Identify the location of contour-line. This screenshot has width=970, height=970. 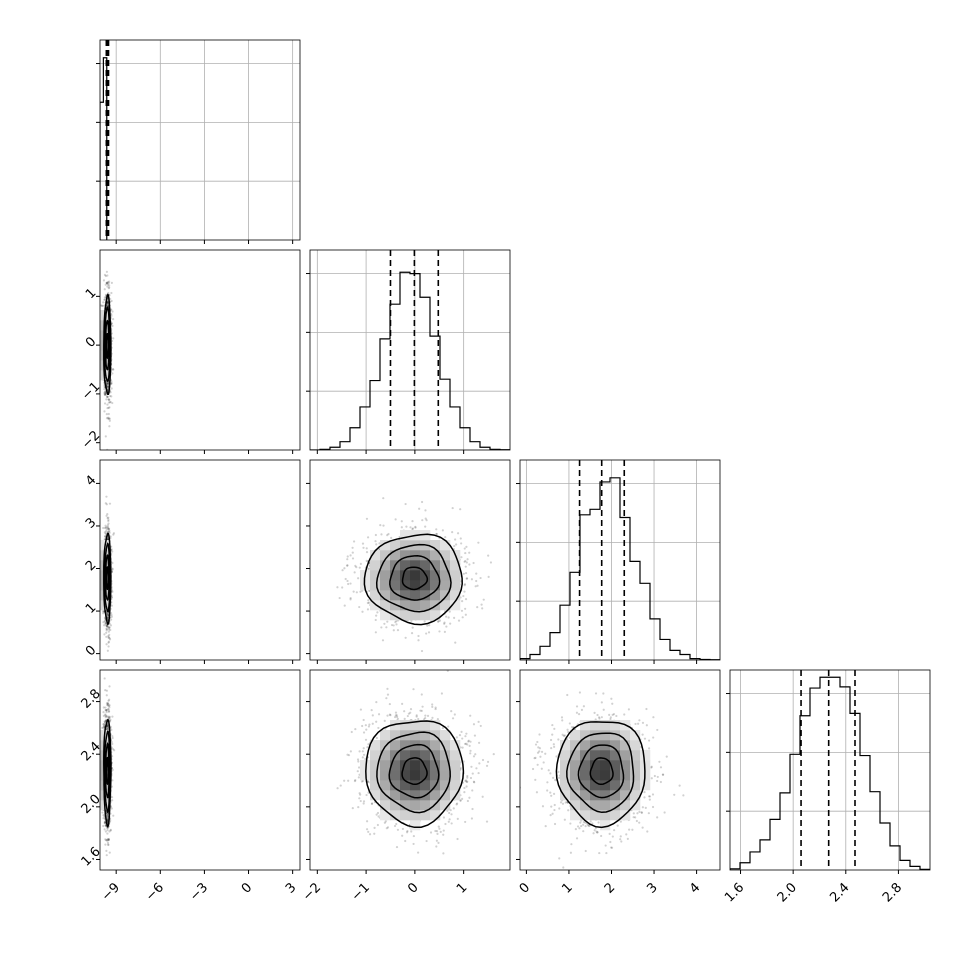
(107, 344).